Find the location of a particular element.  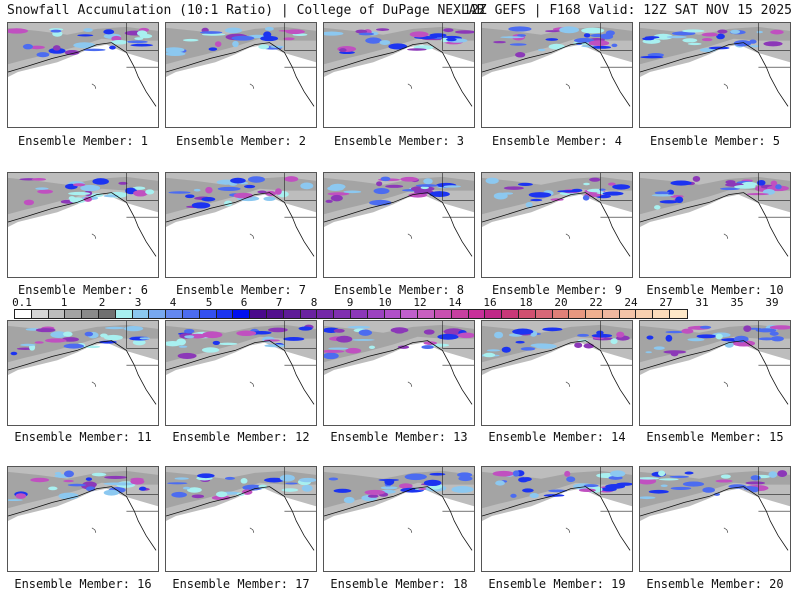

colorbar-tick-label: 6 is located at coordinates (244, 302).